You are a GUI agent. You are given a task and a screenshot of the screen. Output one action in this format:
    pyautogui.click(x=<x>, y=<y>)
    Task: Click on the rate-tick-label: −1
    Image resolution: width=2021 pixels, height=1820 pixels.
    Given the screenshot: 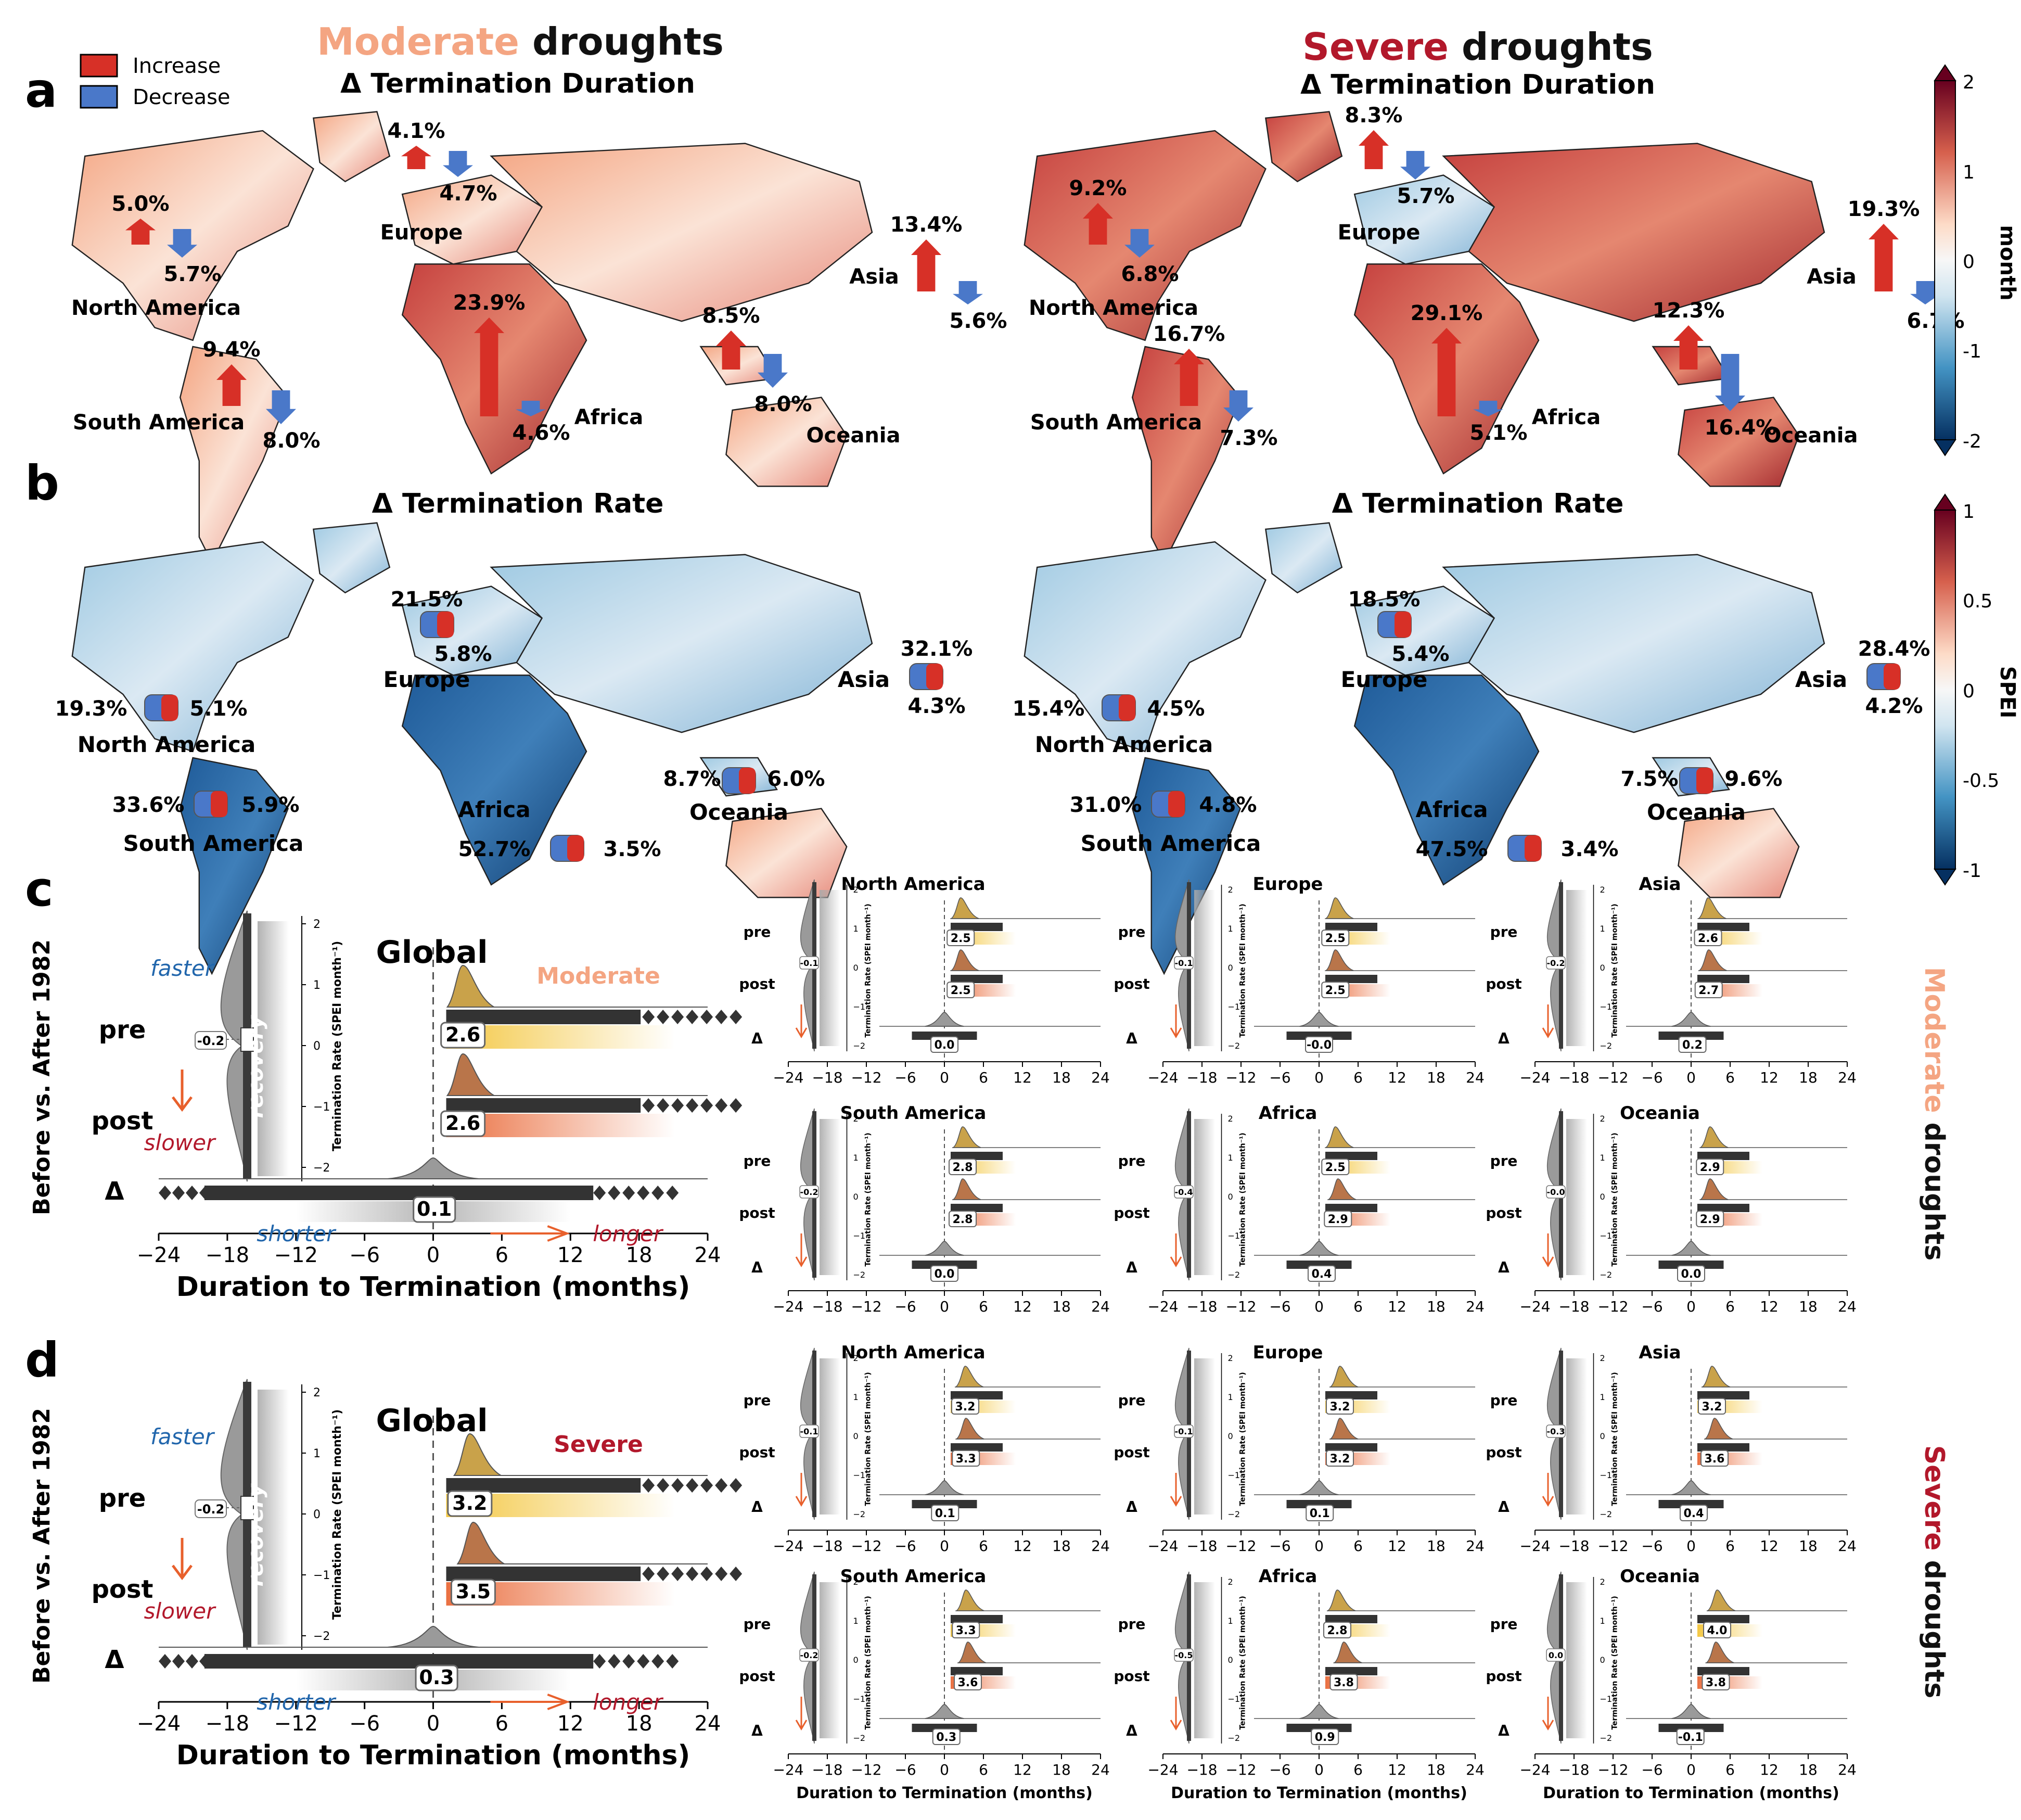 What is the action you would take?
    pyautogui.click(x=1606, y=1007)
    